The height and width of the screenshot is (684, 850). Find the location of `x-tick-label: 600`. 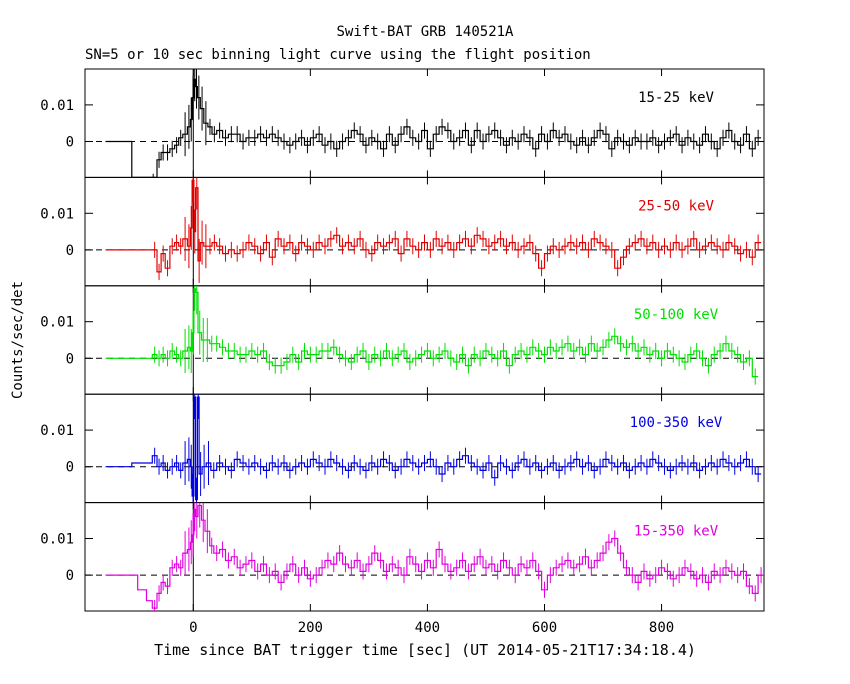

x-tick-label: 600 is located at coordinates (544, 628).